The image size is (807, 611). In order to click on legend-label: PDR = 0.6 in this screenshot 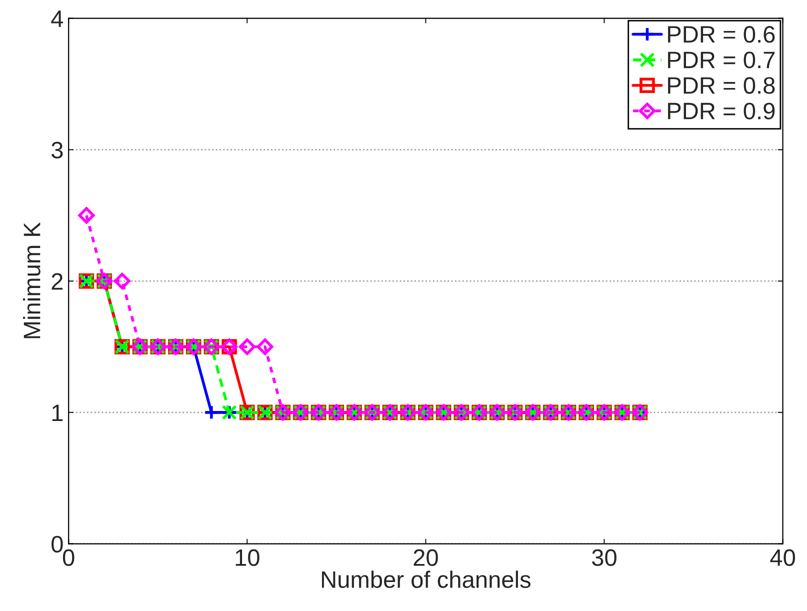, I will do `click(721, 34)`.